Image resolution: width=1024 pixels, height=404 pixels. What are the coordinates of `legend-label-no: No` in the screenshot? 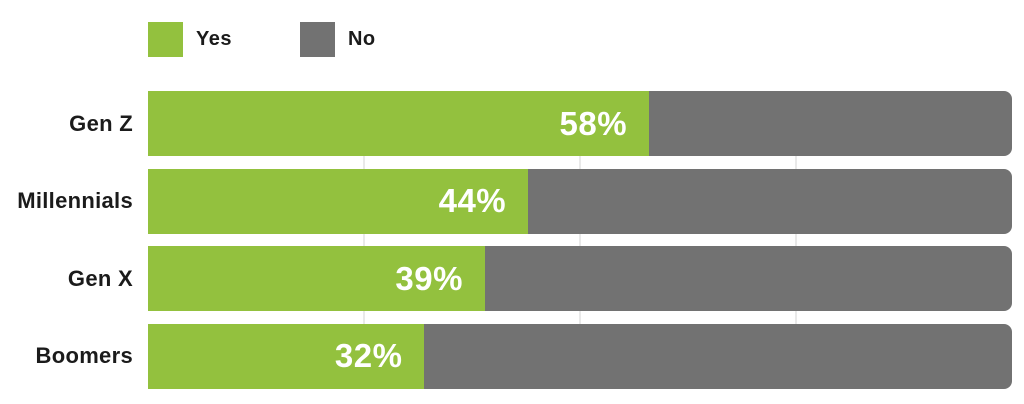 It's located at (361, 39).